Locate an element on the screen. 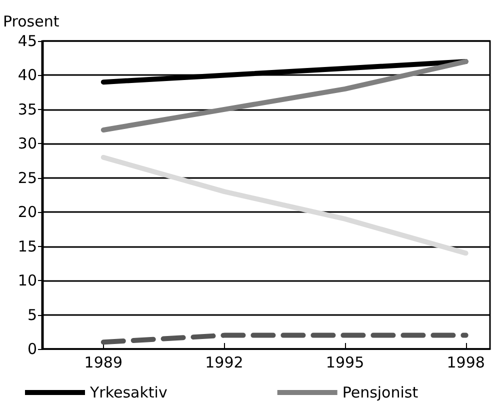  y-tick-label: 35 is located at coordinates (27, 109).